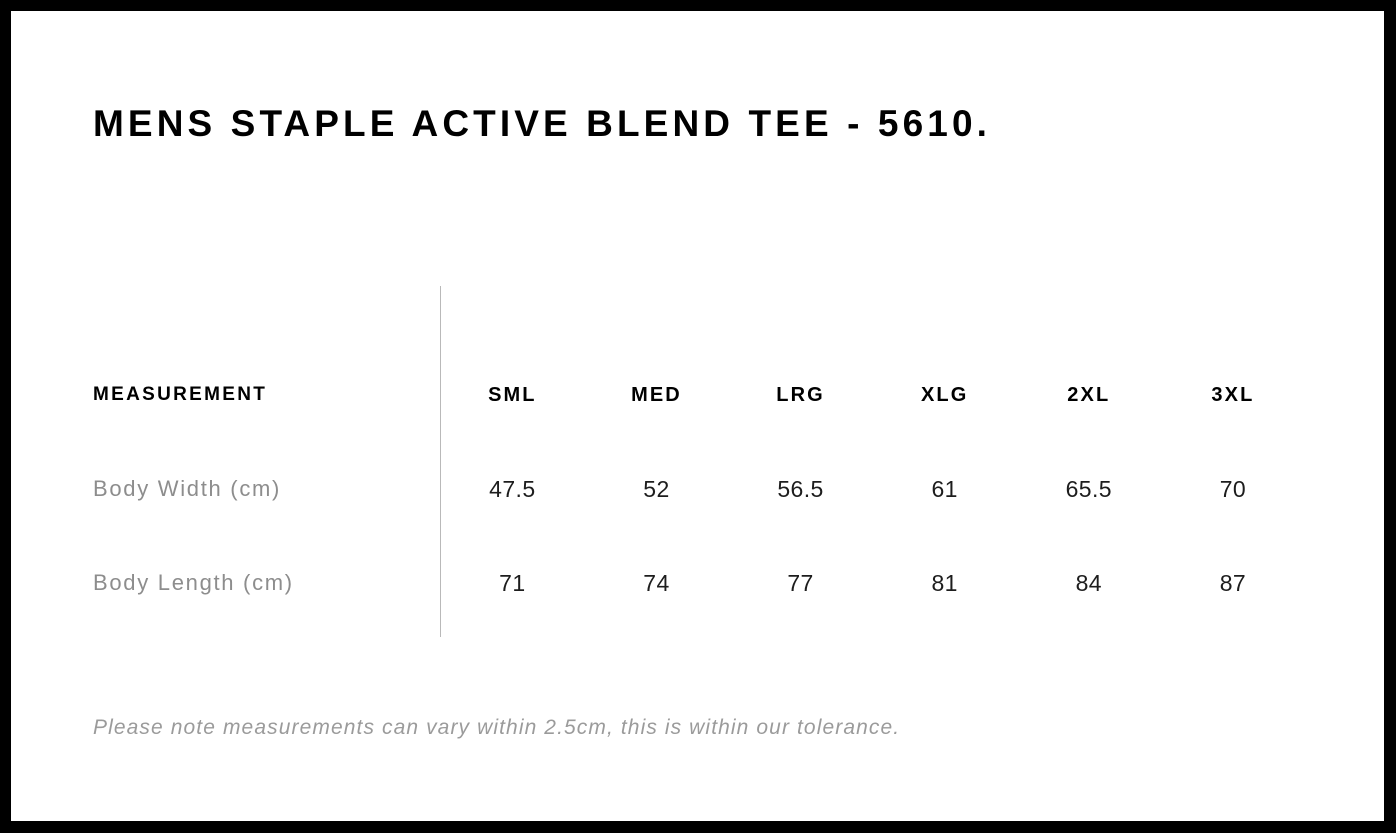 This screenshot has height=833, width=1396. I want to click on cell-body-width-2xl: 65.5, so click(1088, 488).